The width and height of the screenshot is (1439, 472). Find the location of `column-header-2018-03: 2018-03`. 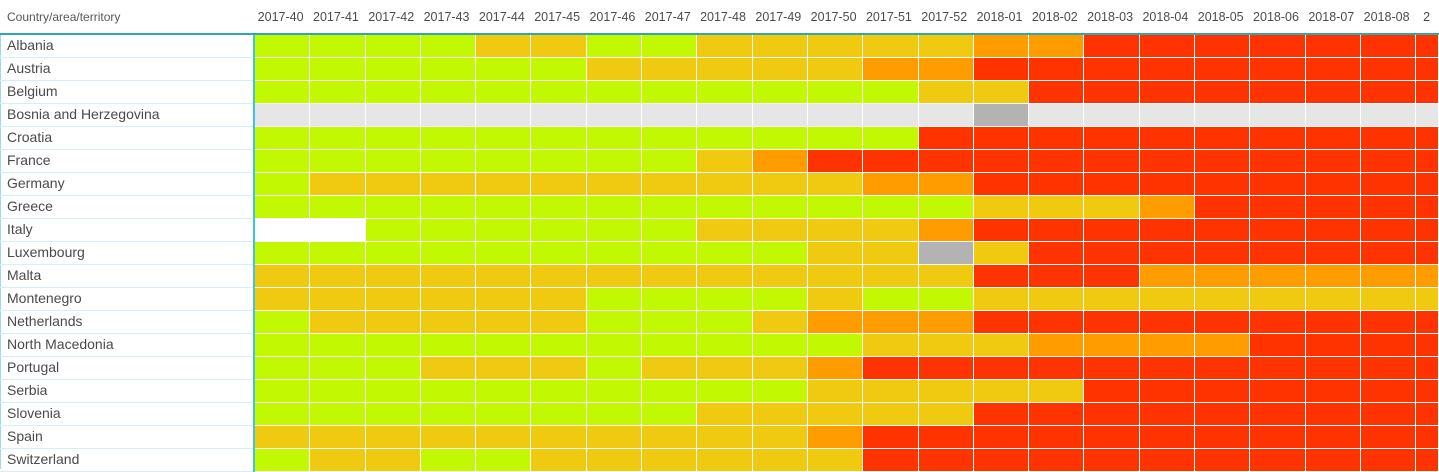

column-header-2018-03: 2018-03 is located at coordinates (1110, 16).